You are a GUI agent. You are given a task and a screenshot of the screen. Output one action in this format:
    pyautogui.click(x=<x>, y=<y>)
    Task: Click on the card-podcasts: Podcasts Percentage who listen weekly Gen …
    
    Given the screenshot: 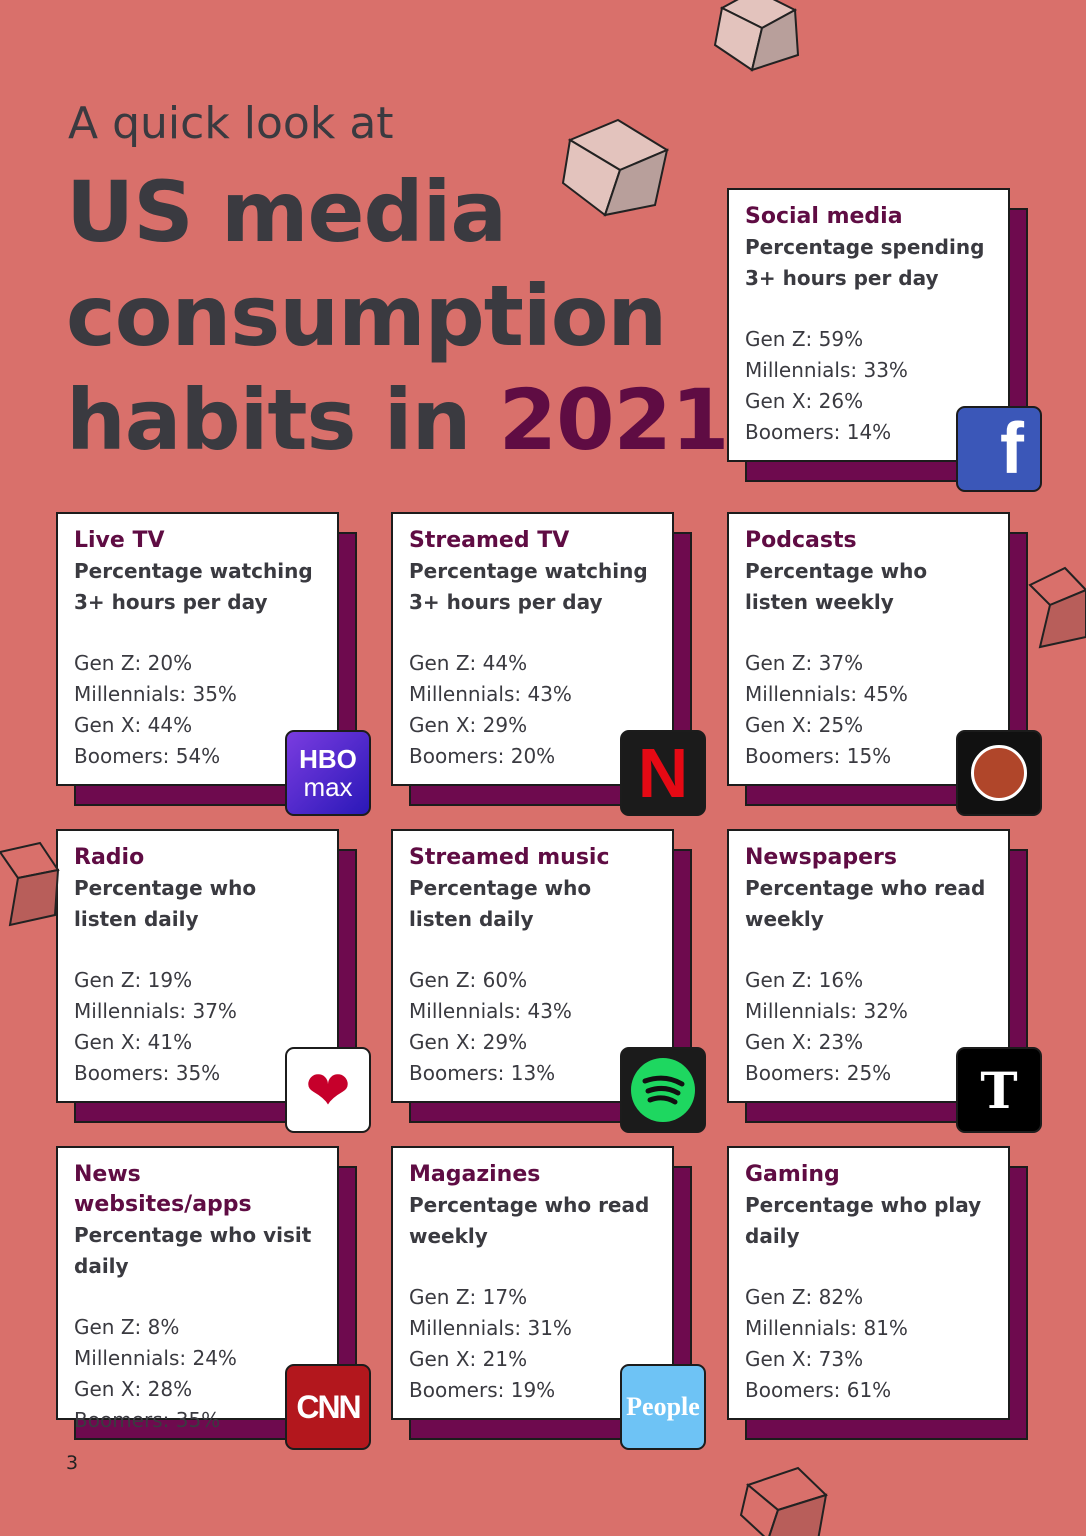 What is the action you would take?
    pyautogui.click(x=884, y=664)
    